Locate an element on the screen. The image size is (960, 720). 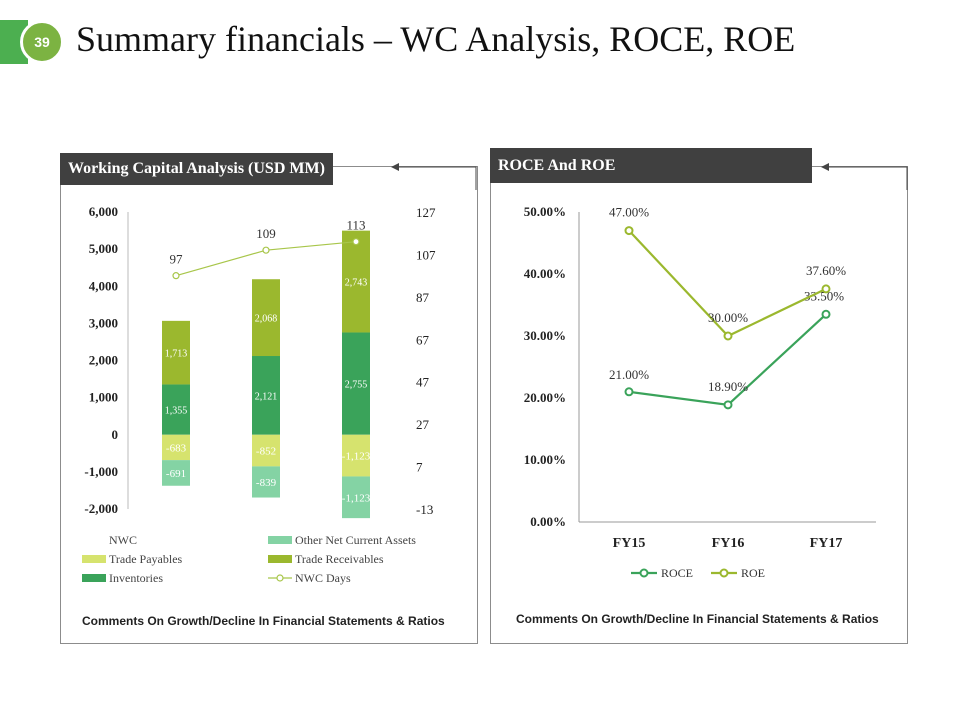
roe-data-label: 47.00% is located at coordinates (629, 212).